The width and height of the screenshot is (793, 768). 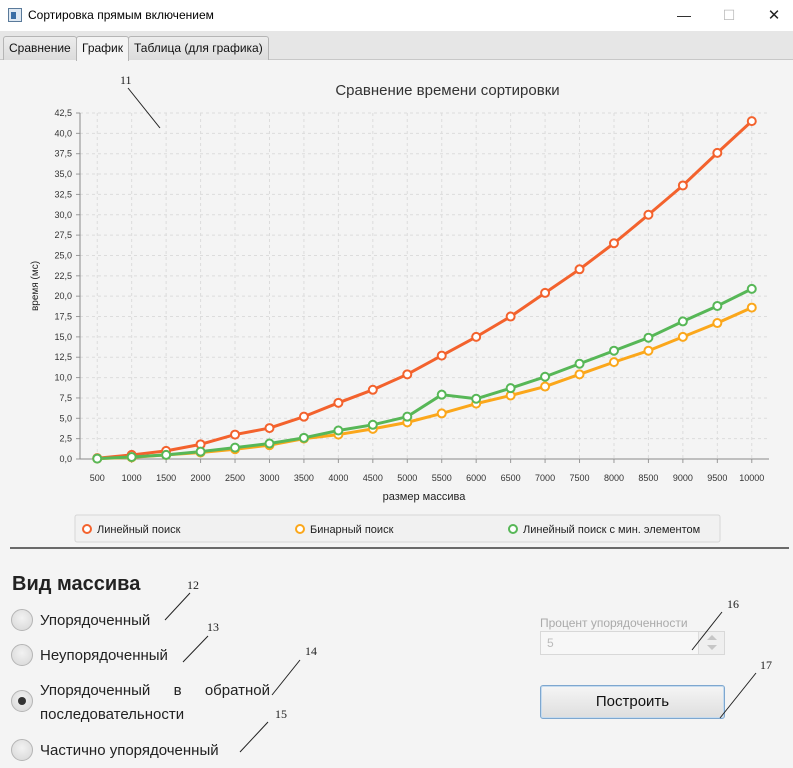 I want to click on build-button: Построить, so click(x=632, y=702).